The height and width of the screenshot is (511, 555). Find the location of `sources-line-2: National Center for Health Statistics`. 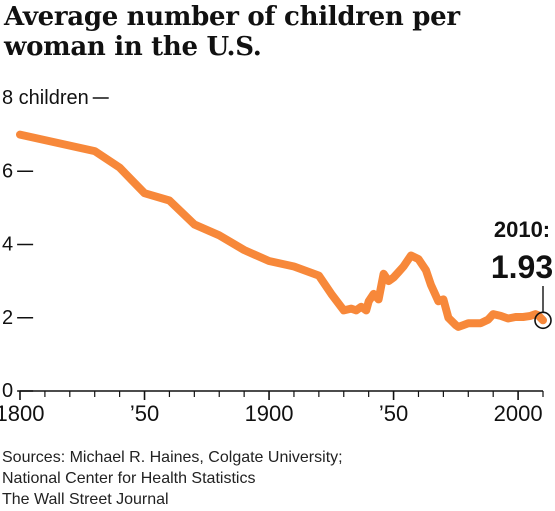

sources-line-2: National Center for Health Statistics is located at coordinates (129, 478).